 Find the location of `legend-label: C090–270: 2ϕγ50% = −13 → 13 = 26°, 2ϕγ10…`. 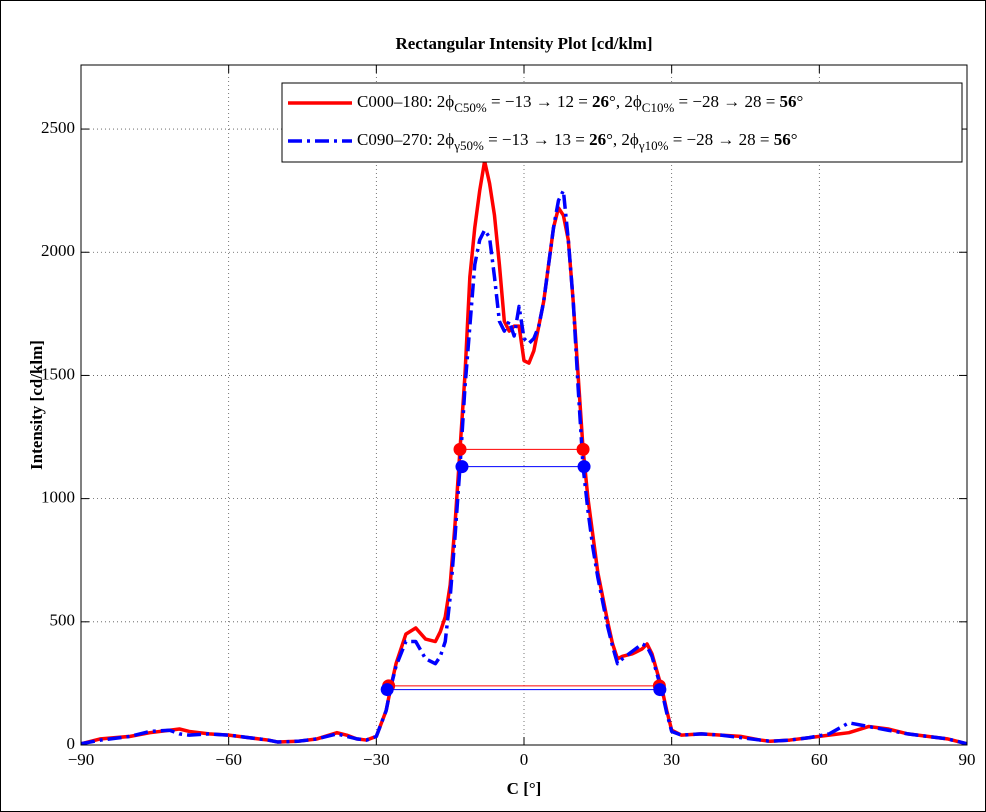

legend-label: C090–270: 2ϕγ50% = −13 → 13 = 26°, 2ϕγ10… is located at coordinates (577, 141).